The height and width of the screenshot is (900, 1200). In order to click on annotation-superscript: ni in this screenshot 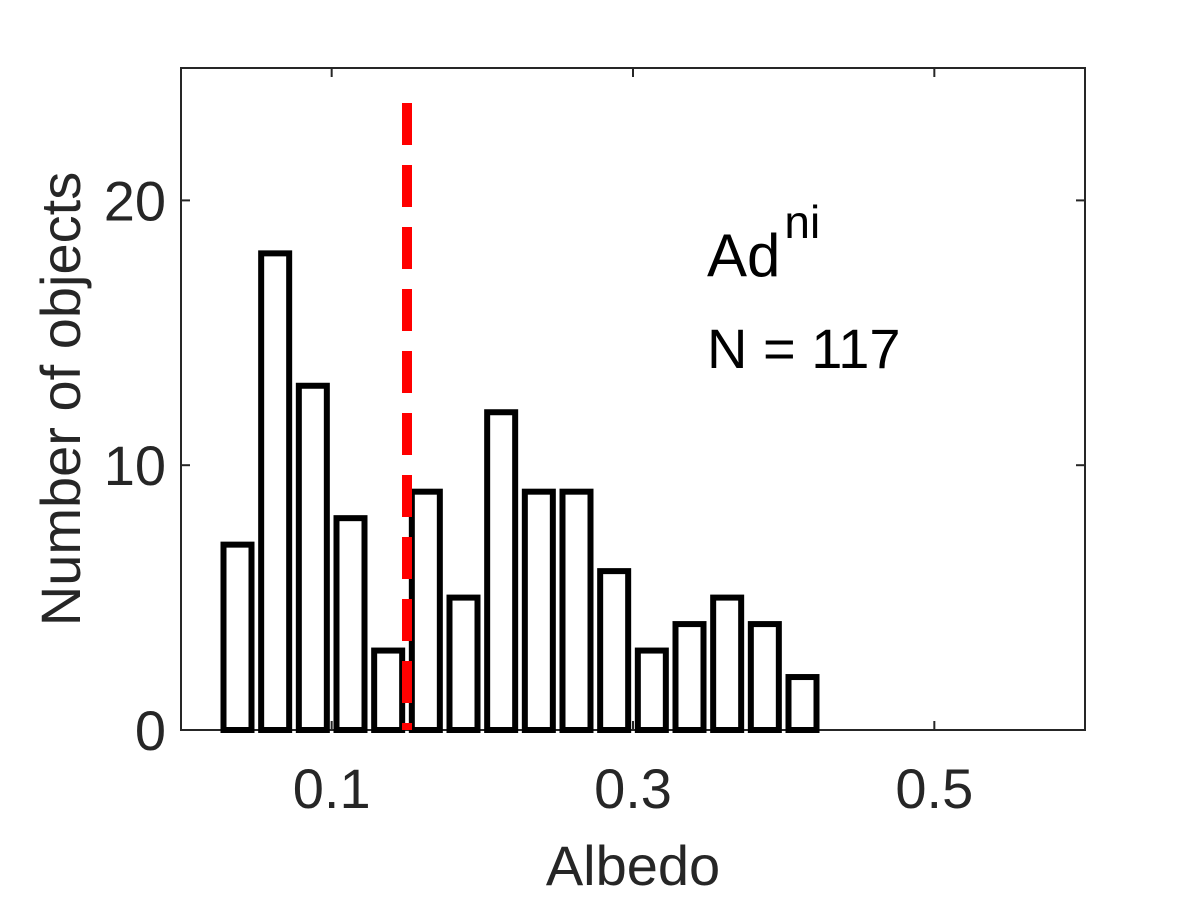, I will do `click(802, 222)`.